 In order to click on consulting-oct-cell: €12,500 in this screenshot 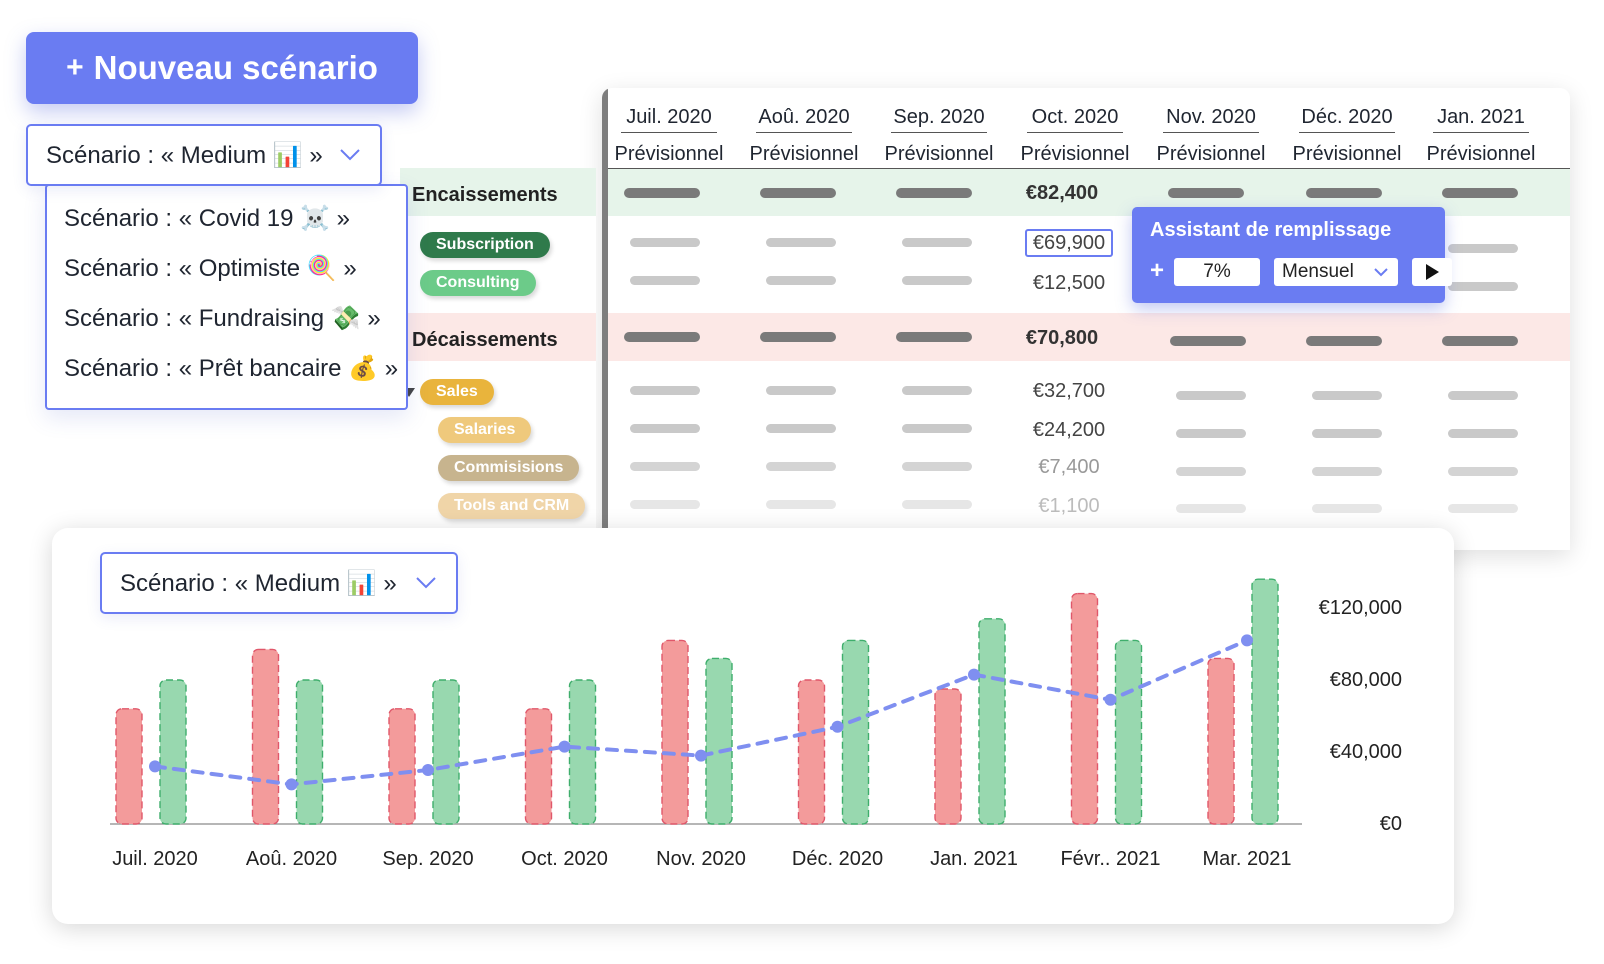, I will do `click(1069, 283)`.